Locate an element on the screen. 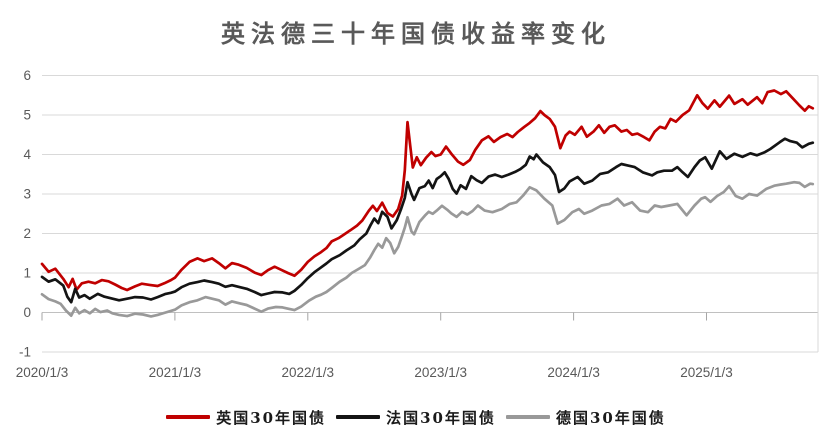  legend-item-uk-30y: 英国30年国债 is located at coordinates (246, 417).